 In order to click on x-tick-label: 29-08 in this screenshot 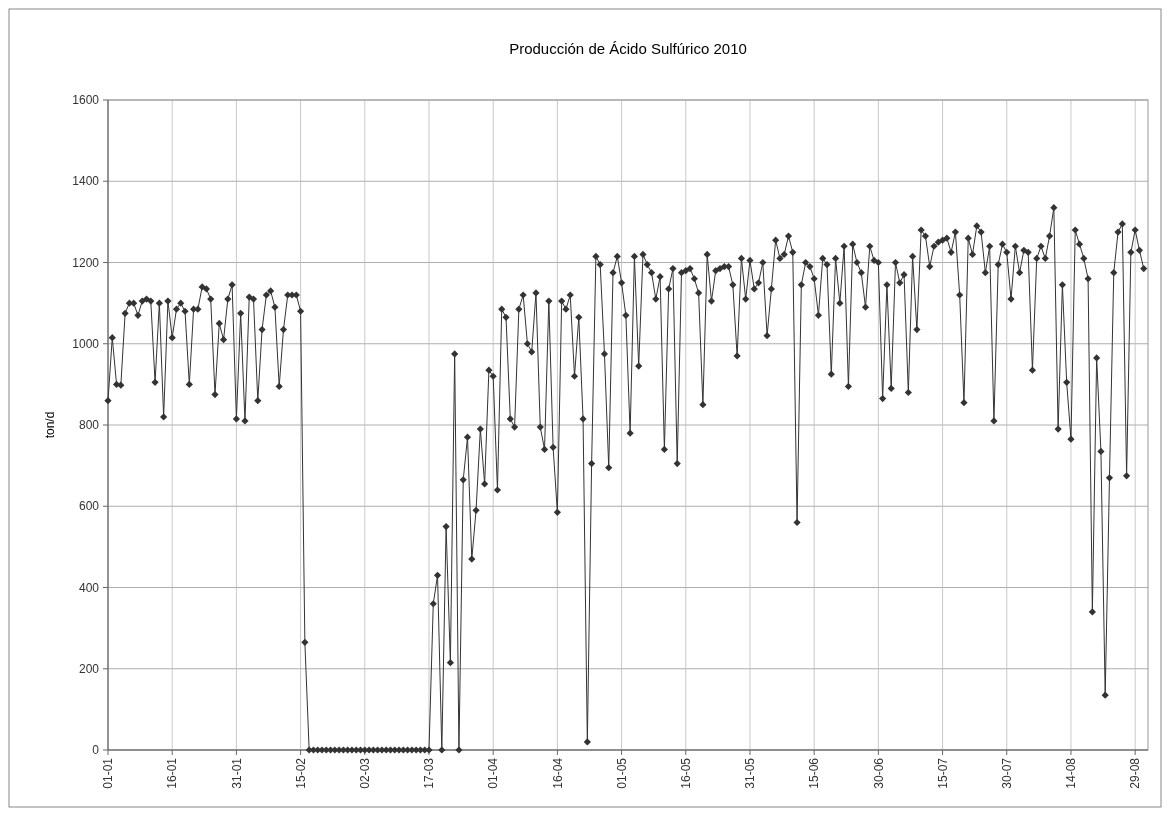, I will do `click(1135, 773)`.